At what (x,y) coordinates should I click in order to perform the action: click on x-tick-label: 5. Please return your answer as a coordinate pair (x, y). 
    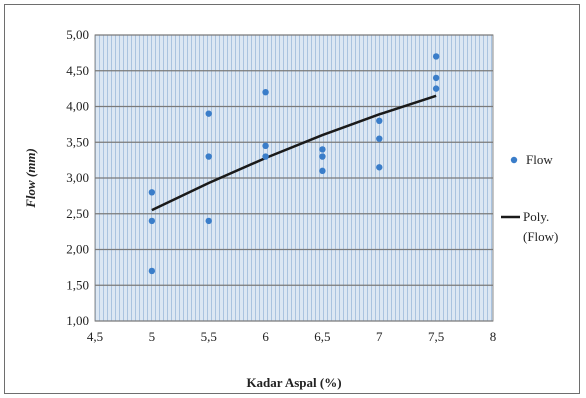
    Looking at the image, I should click on (152, 336).